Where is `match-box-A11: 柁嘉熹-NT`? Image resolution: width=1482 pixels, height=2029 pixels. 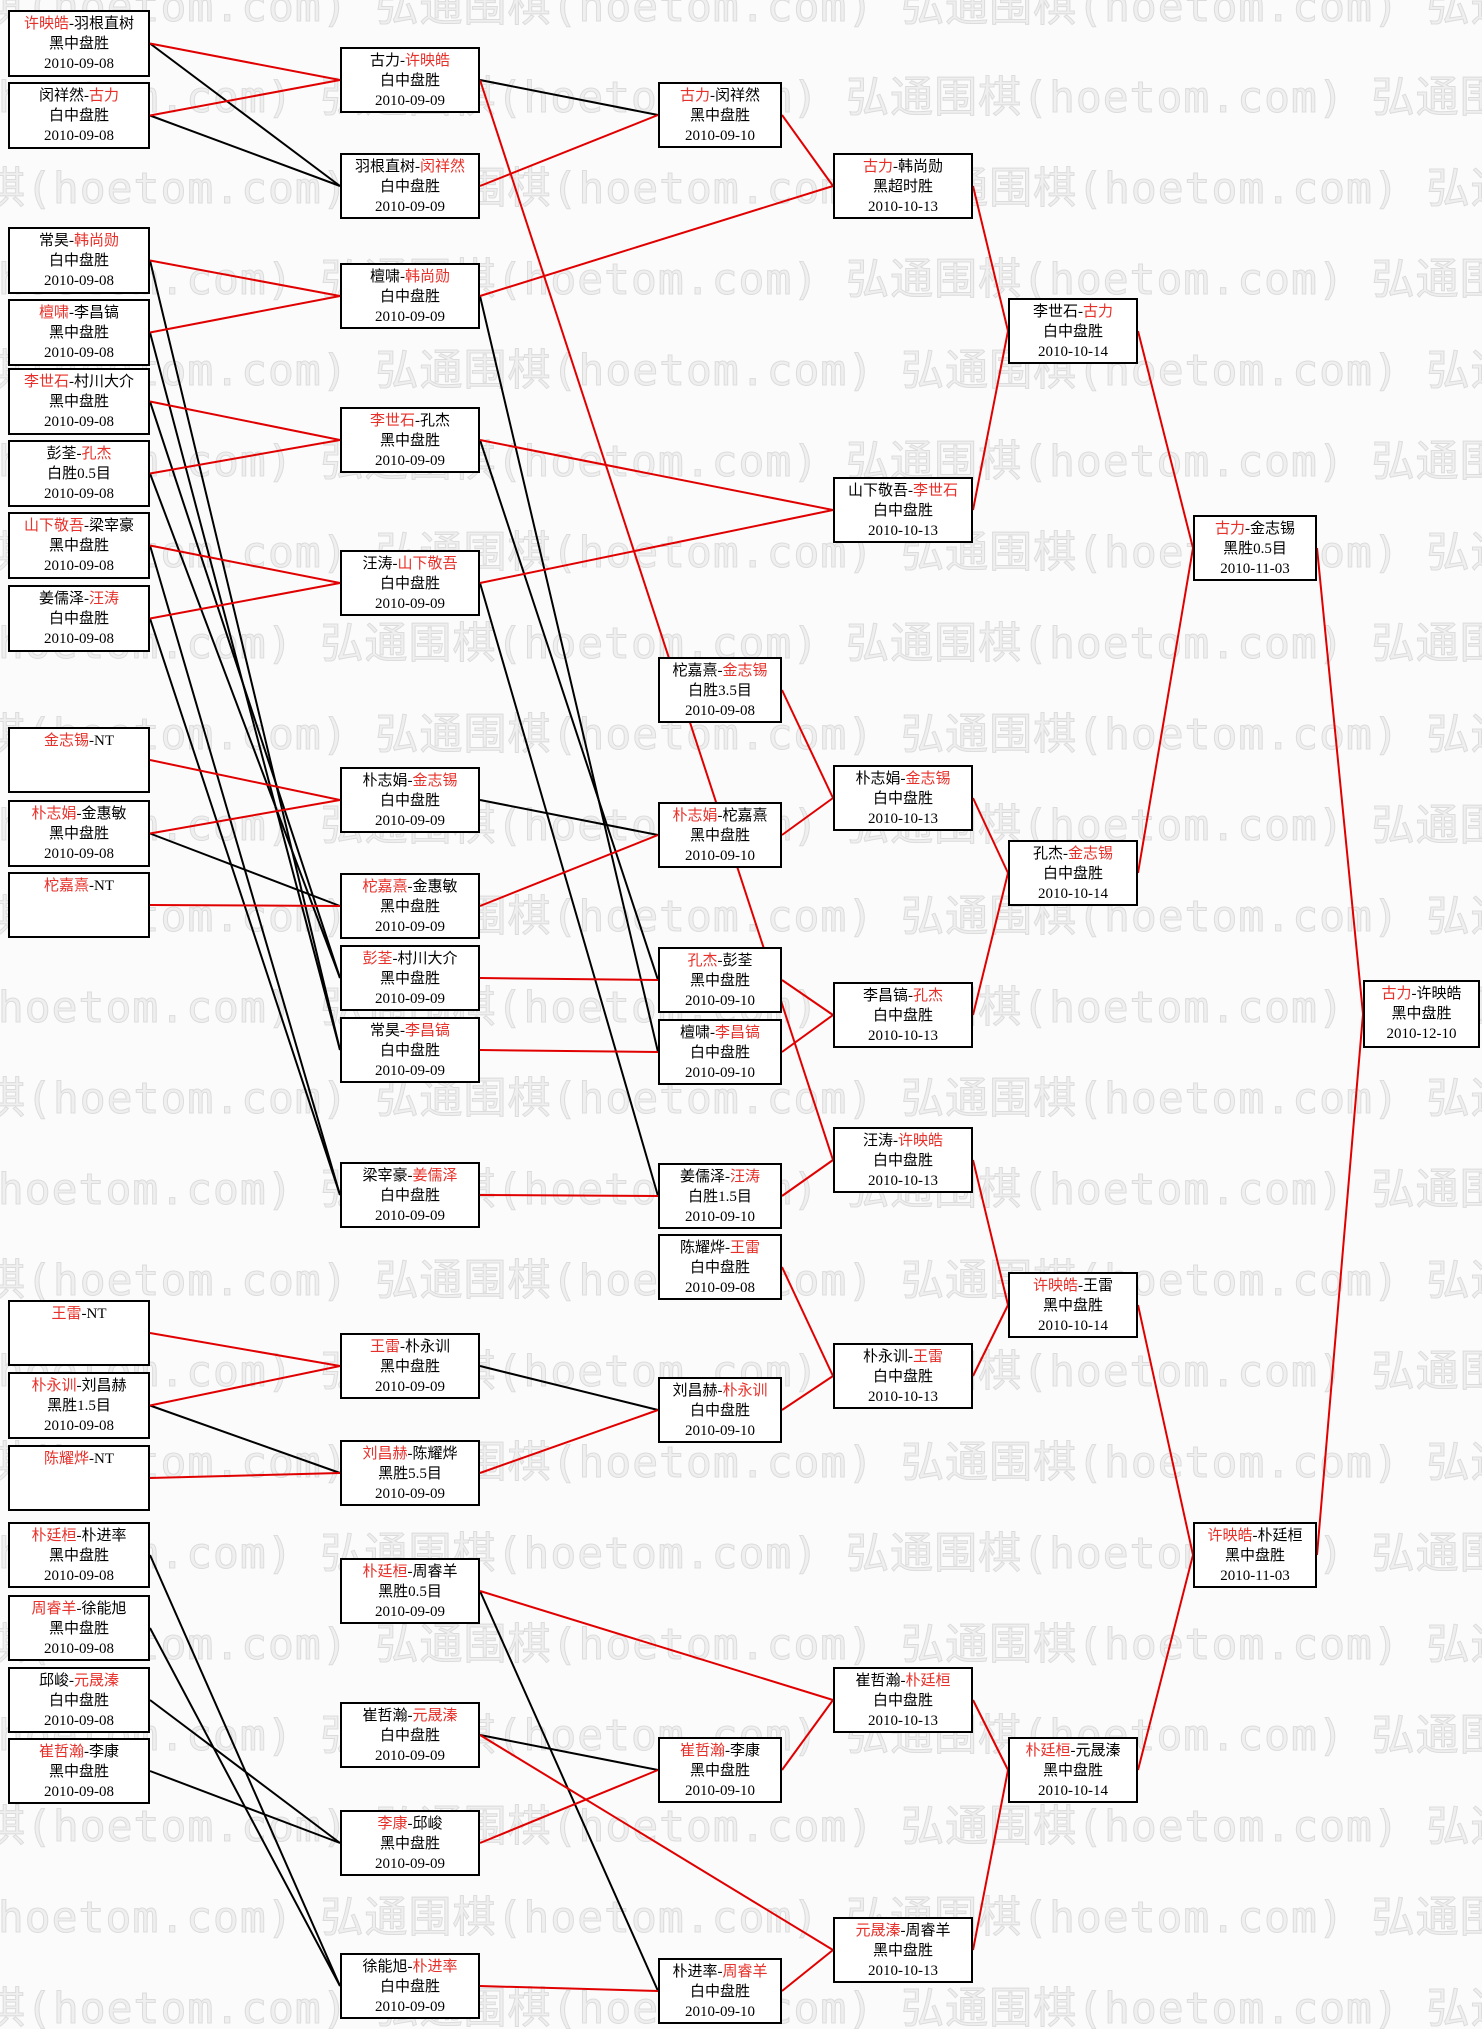 match-box-A11: 柁嘉熹-NT is located at coordinates (79, 905).